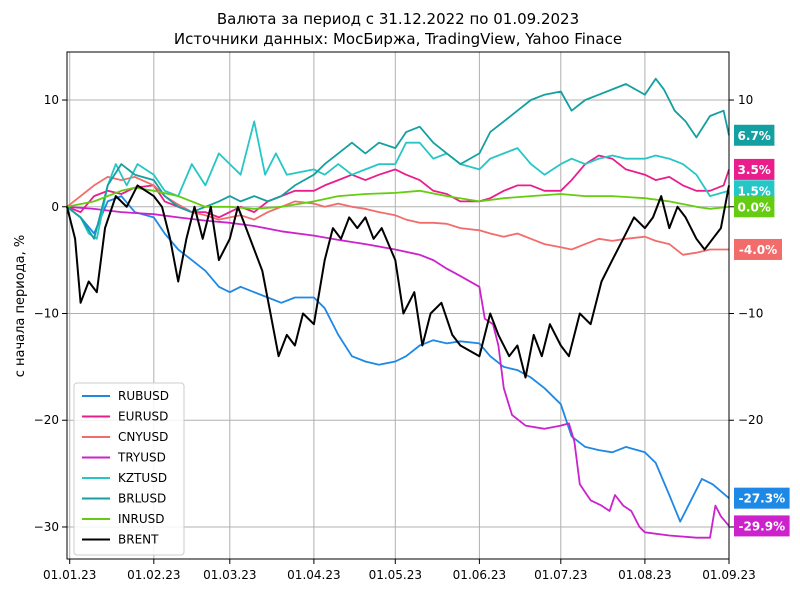 The image size is (800, 600). What do you see at coordinates (728, 575) in the screenshot?
I see `x-tick-label: 01.09.23` at bounding box center [728, 575].